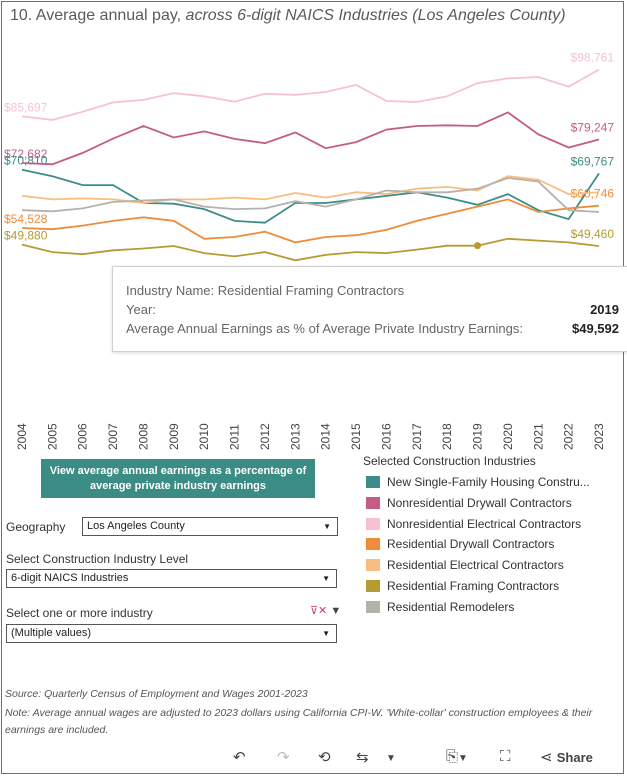 Image resolution: width=627 pixels, height=777 pixels. Describe the element at coordinates (593, 194) in the screenshot. I see `end-label-3: $60,746` at that location.